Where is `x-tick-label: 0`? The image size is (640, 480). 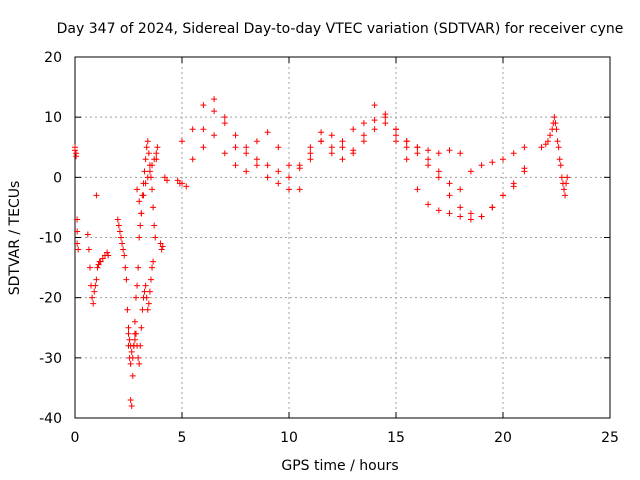
x-tick-label: 0 is located at coordinates (75, 438).